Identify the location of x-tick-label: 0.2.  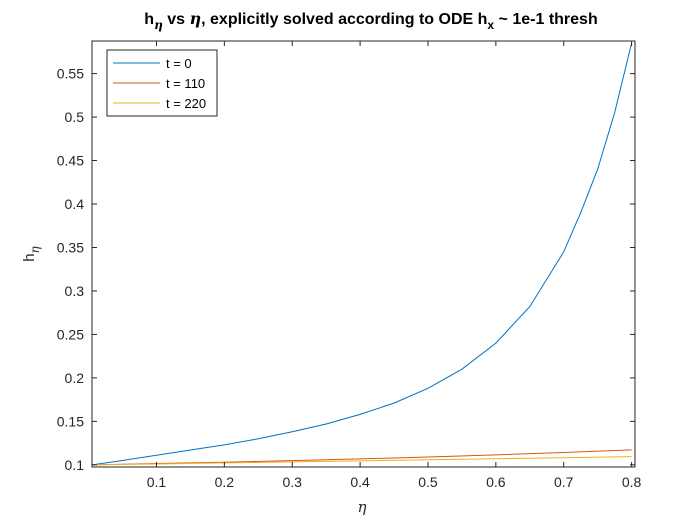
(225, 482).